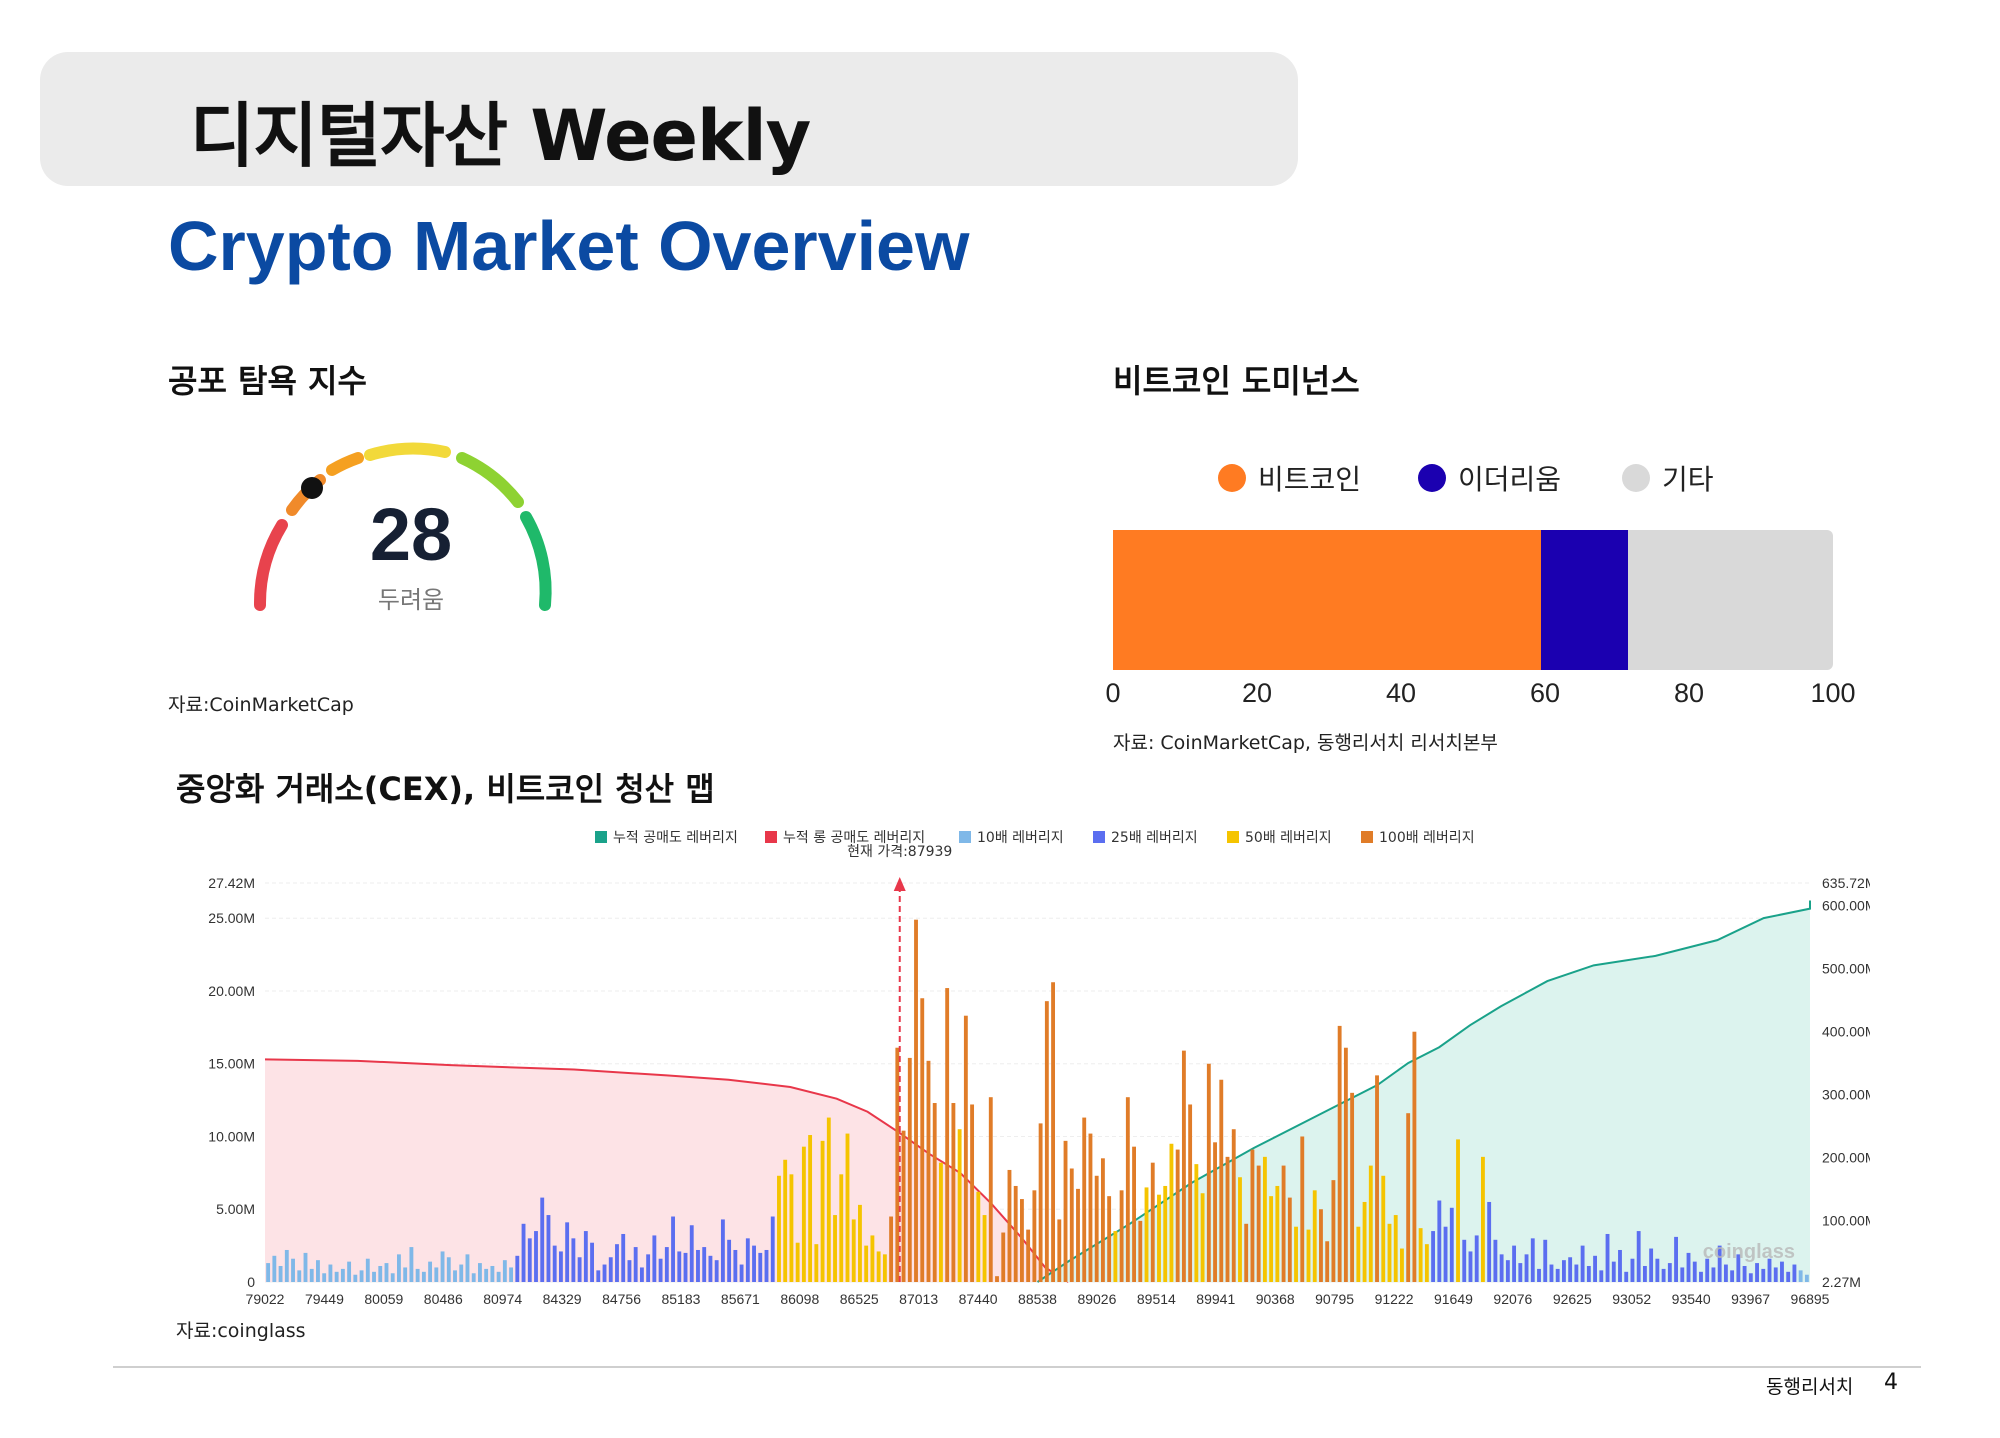 The width and height of the screenshot is (2000, 1438). Describe the element at coordinates (1691, 1299) in the screenshot. I see `x-tick: 93540` at that location.